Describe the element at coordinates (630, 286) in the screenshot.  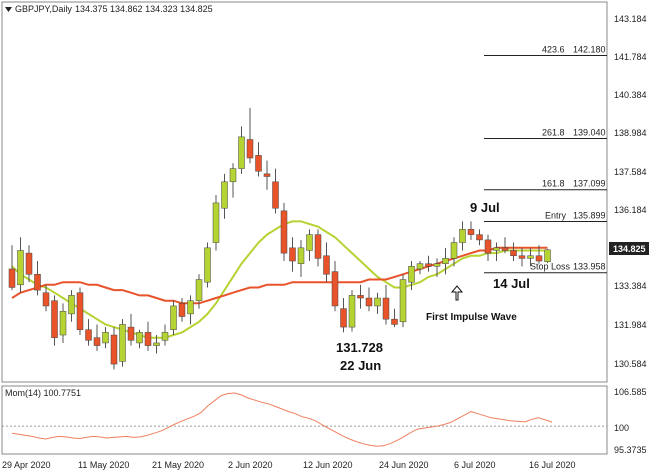
I see `price-tick-7: 133.384` at that location.